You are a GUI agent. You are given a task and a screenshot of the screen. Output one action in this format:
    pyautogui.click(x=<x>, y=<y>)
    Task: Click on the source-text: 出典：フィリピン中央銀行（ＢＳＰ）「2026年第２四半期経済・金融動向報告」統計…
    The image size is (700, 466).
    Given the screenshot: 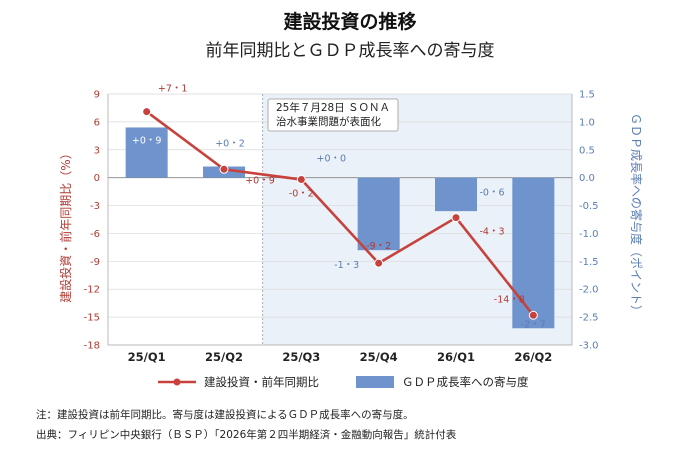 What is the action you would take?
    pyautogui.click(x=246, y=434)
    